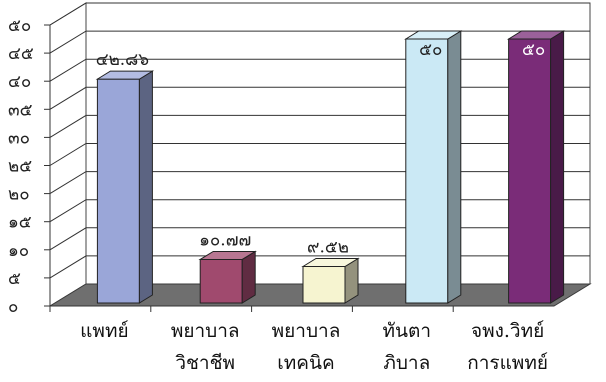 Image resolution: width=606 pixels, height=382 pixels. What do you see at coordinates (507, 363) in the screenshot?
I see `x-tick-label: การแพทย์` at bounding box center [507, 363].